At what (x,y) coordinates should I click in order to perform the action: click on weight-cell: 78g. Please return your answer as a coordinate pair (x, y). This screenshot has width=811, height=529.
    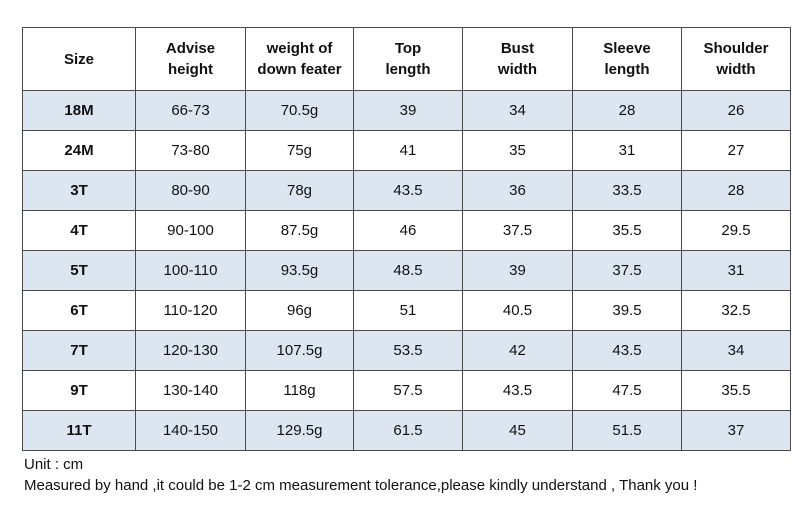
    Looking at the image, I should click on (299, 190).